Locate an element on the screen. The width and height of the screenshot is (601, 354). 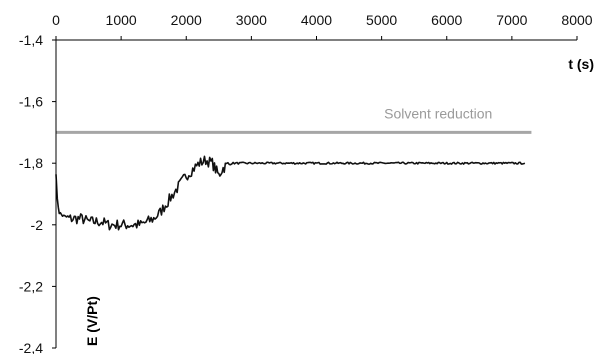
y-tick-label: -2,2 is located at coordinates (31, 286).